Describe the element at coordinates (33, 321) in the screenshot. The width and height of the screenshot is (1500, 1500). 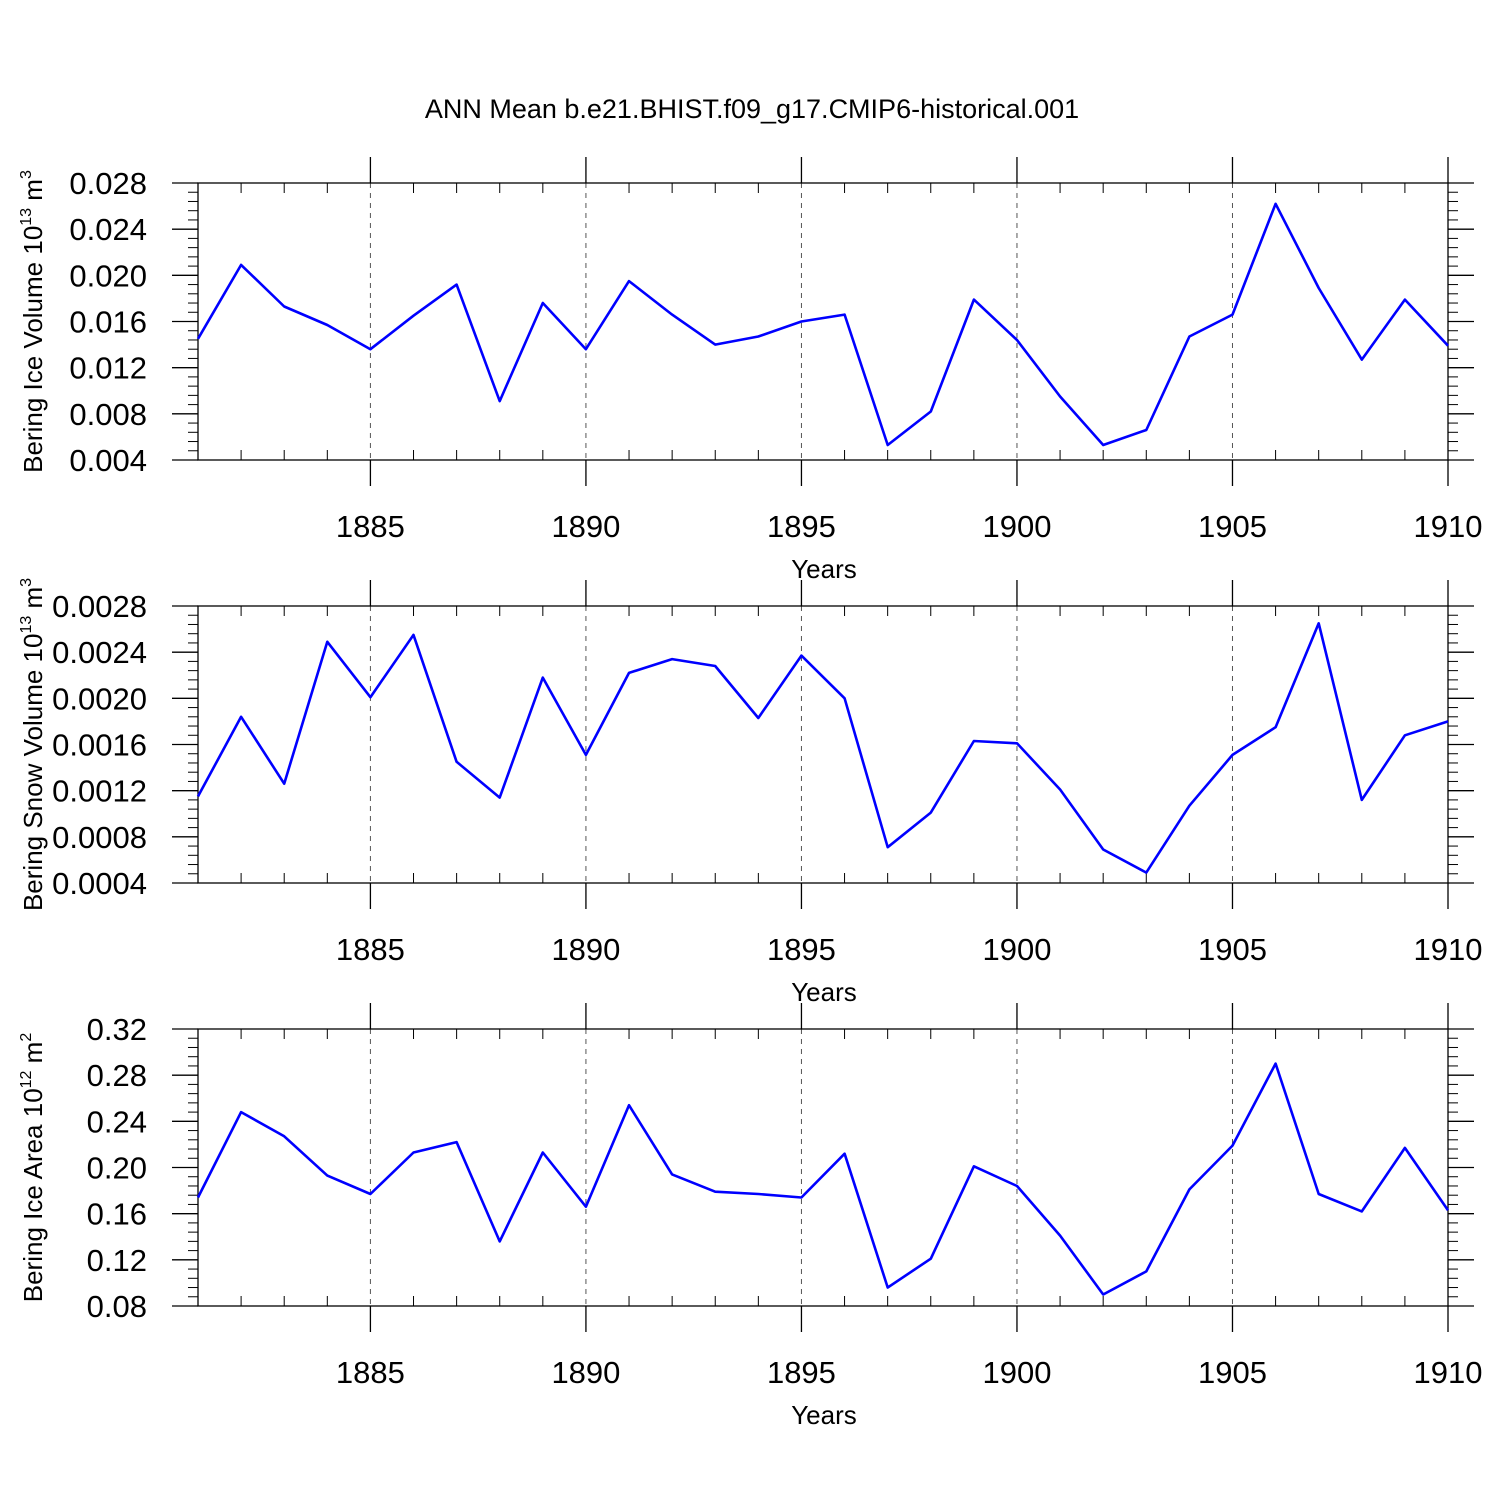
I see `y-axis-label: Bering Ice Volume 1013 m3` at that location.